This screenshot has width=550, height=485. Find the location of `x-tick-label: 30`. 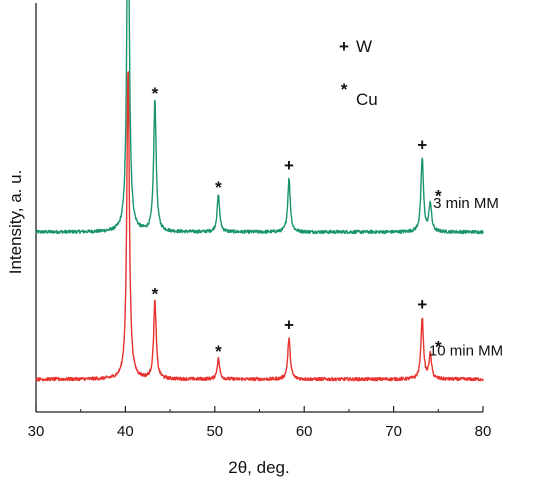

x-tick-label: 30 is located at coordinates (36, 431).